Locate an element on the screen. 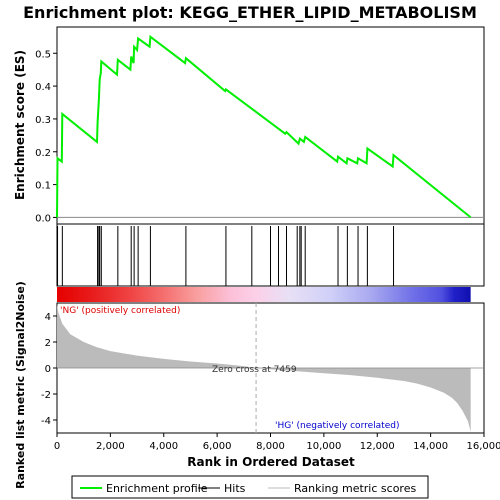 The width and height of the screenshot is (500, 500). es-y-tick-label: 0.5 is located at coordinates (43, 54).